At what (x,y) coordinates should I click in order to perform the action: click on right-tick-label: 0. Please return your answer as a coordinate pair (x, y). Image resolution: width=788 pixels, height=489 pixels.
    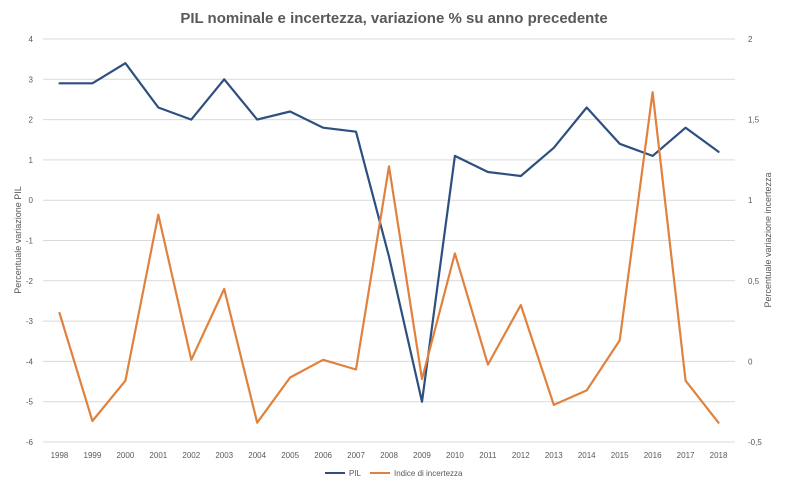
    Looking at the image, I should click on (750, 361).